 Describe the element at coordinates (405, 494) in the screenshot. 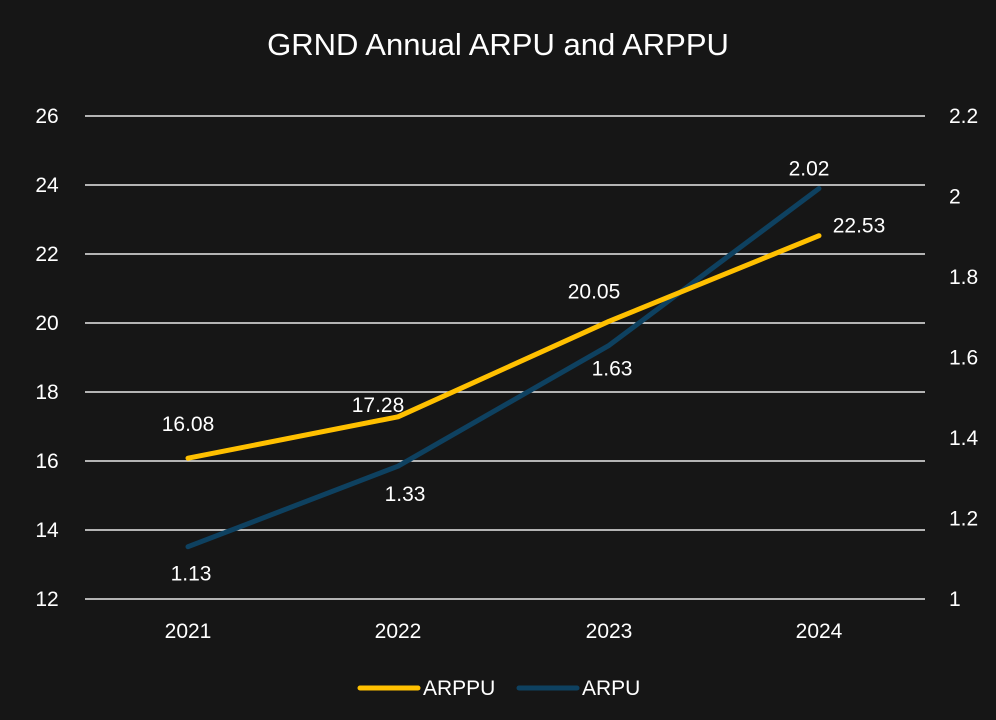

I see `data-label-arpu: 1.33` at that location.